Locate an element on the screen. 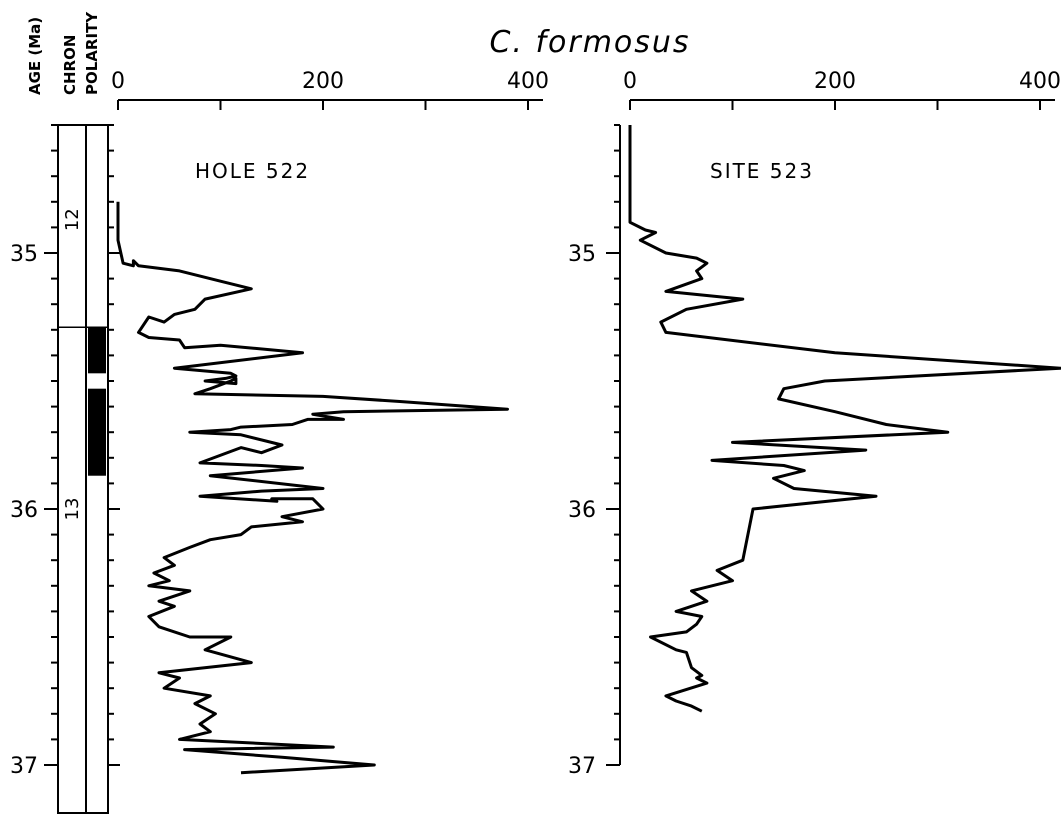  strat-column-frame is located at coordinates (83, 469).